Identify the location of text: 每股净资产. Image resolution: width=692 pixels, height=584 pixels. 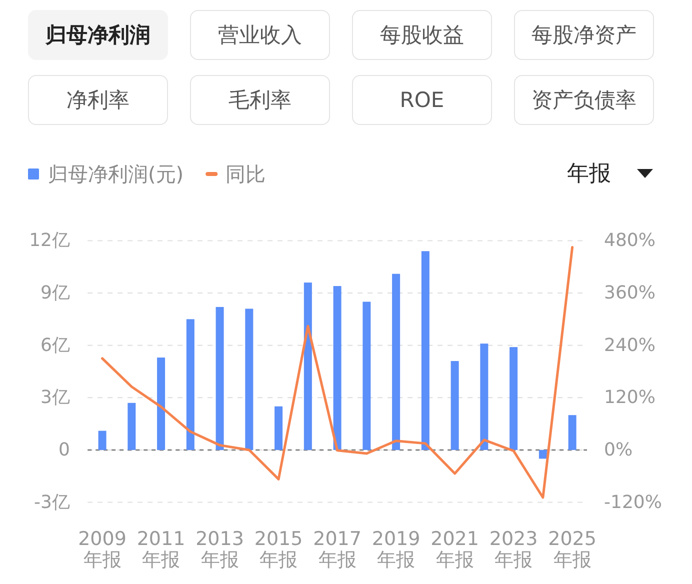
(584, 35).